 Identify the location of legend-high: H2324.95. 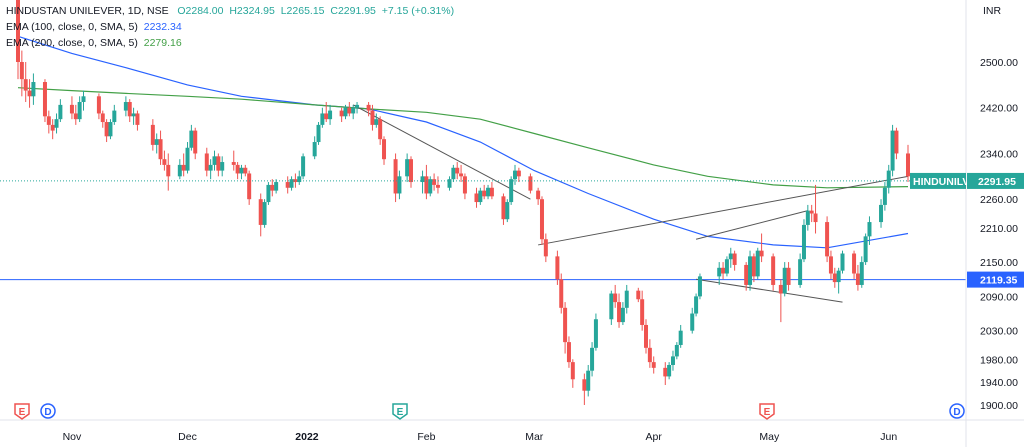
(252, 11).